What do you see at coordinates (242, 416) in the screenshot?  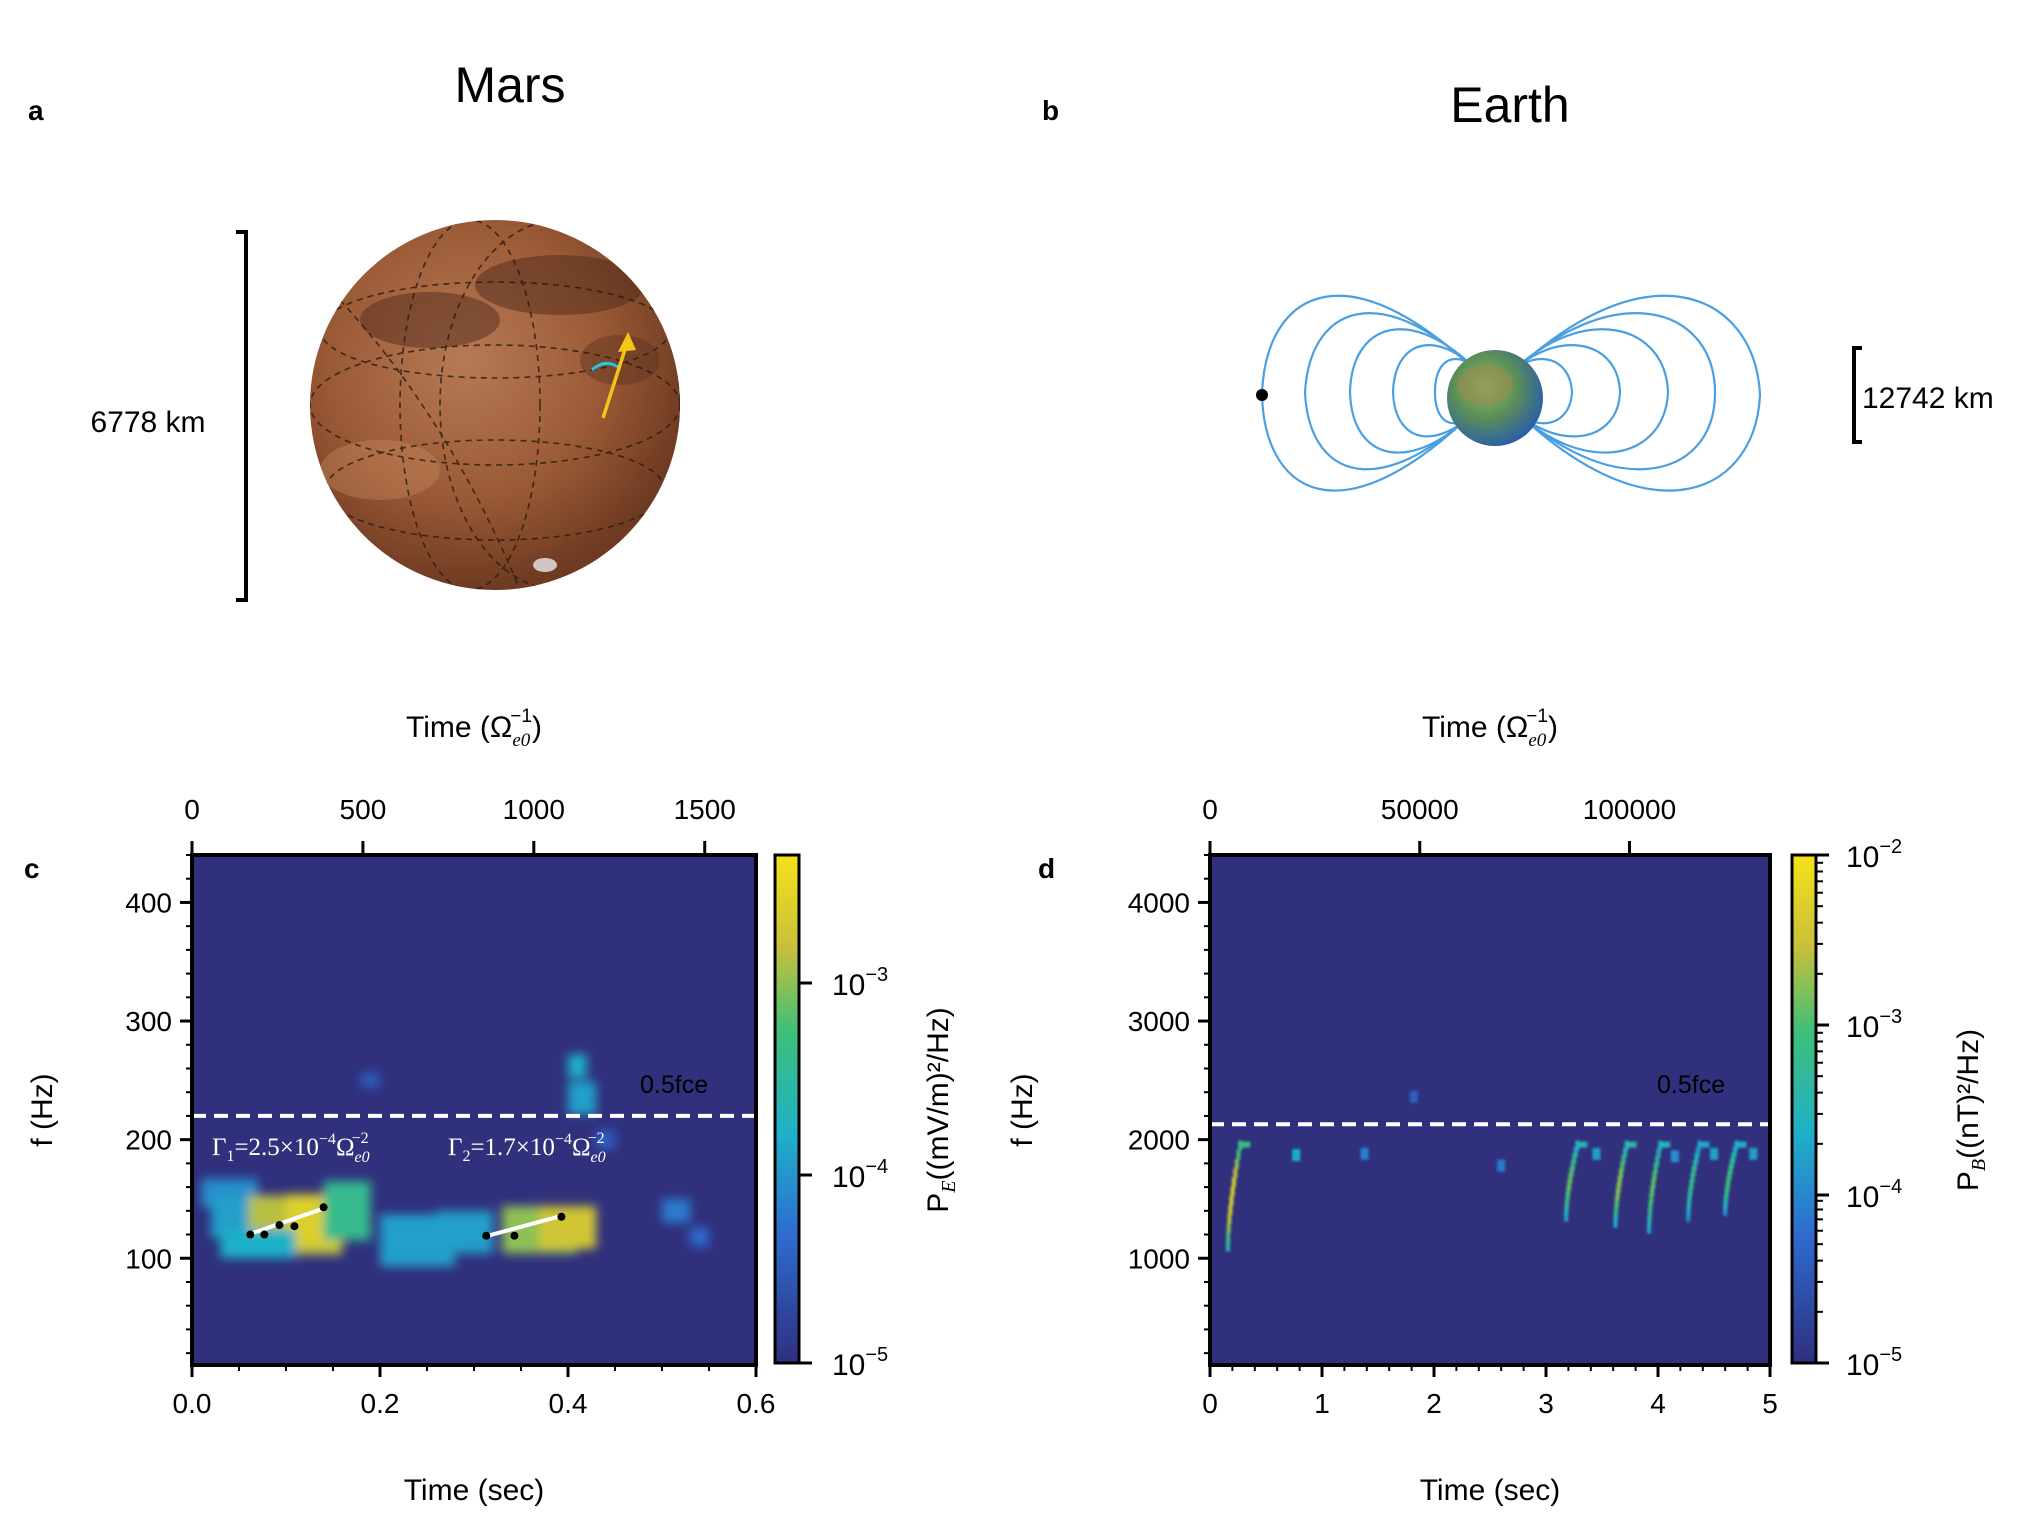 I see `mars-scale-bar` at bounding box center [242, 416].